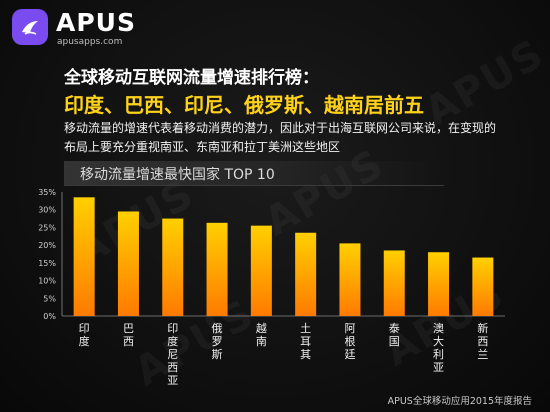 This screenshot has height=412, width=550. Describe the element at coordinates (49, 316) in the screenshot. I see `y-tick-label: 0%` at that location.